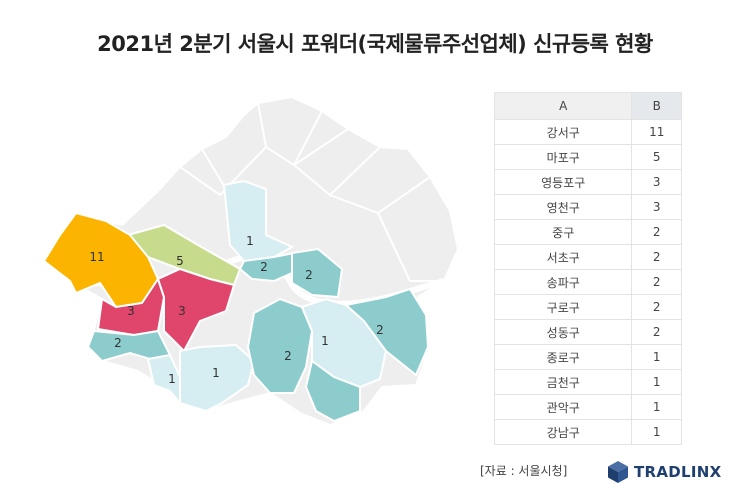  I want to click on table-row: 구로구 2, so click(587, 307).